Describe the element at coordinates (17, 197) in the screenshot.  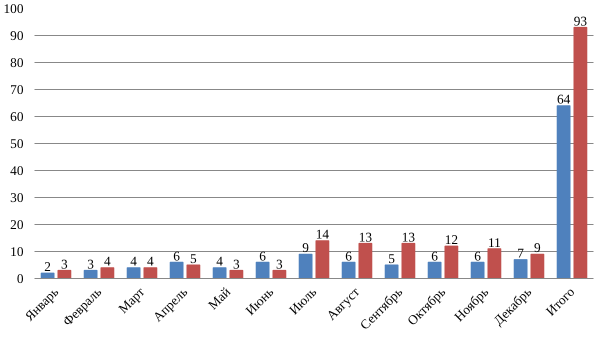
I see `y-tick-label: 30` at that location.